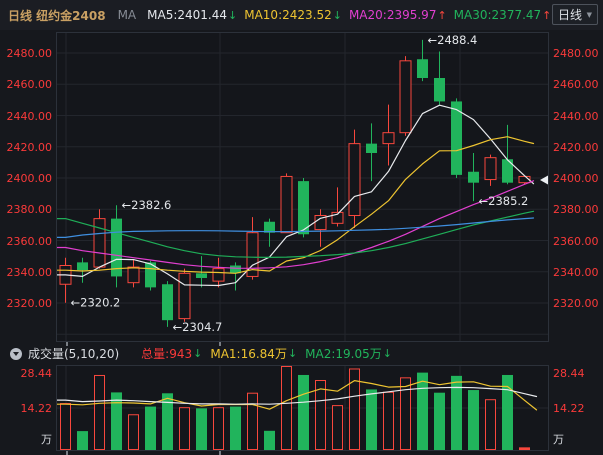 This screenshot has height=455, width=603. Describe the element at coordinates (453, 40) in the screenshot. I see `price-annotation: ←2488.4` at that location.